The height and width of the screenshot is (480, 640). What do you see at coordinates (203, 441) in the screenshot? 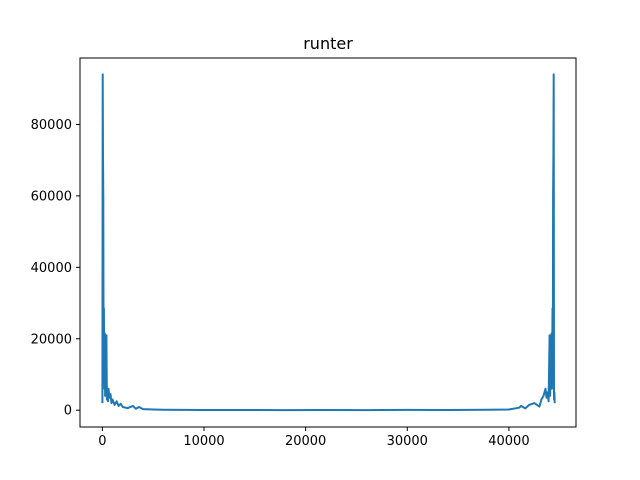
I see `x-tick-label: 10000` at bounding box center [203, 441].